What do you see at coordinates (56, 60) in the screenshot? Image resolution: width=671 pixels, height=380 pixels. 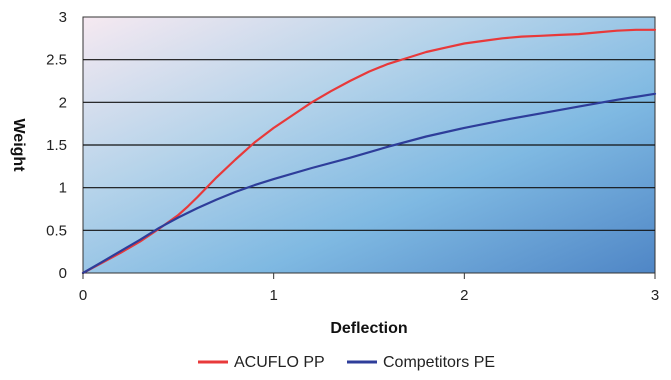 I see `y-tick-label: 2.5` at bounding box center [56, 60].